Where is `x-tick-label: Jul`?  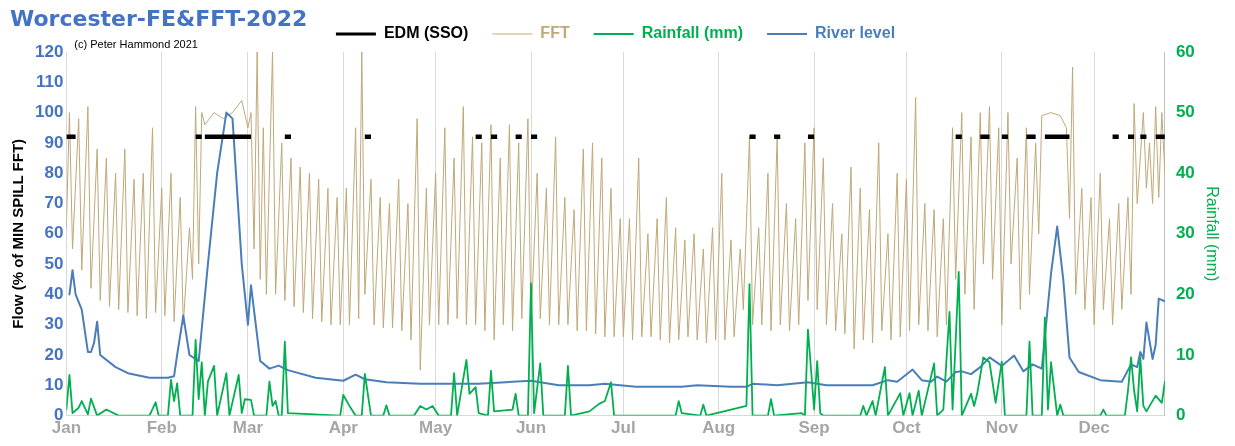
x-tick-label: Jul is located at coordinates (623, 428).